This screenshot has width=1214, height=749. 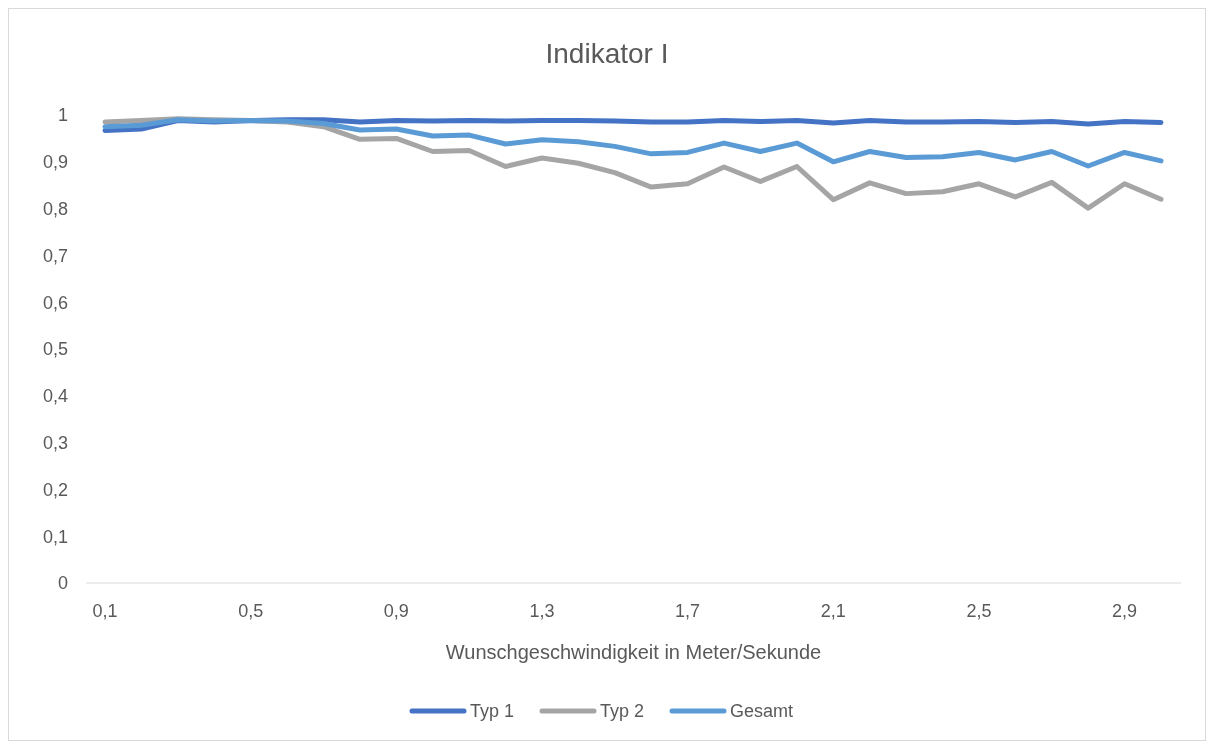 I want to click on chart-title: Indikator I, so click(x=607, y=53).